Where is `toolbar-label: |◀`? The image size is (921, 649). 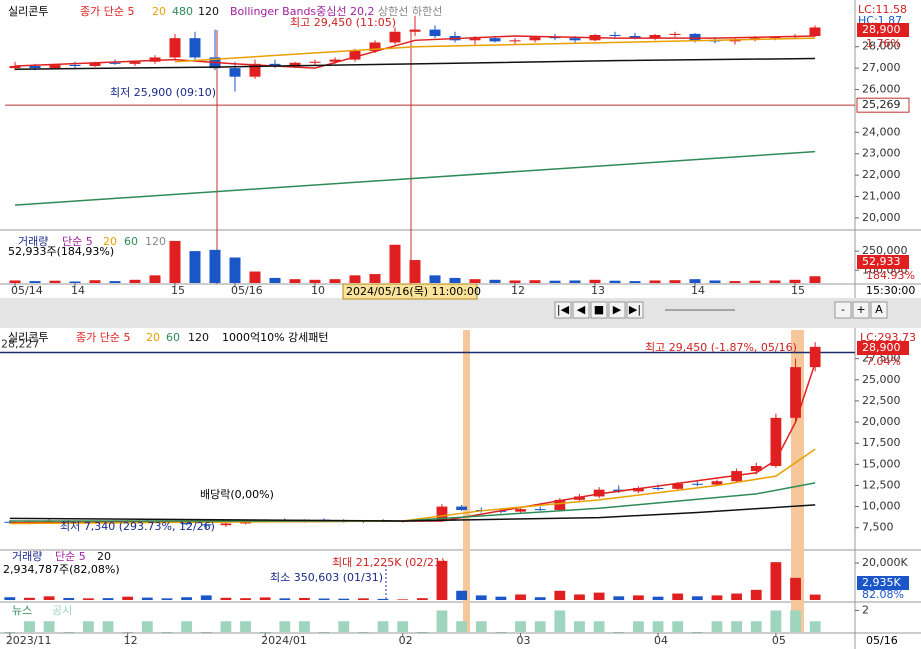
toolbar-label: |◀ is located at coordinates (563, 309).